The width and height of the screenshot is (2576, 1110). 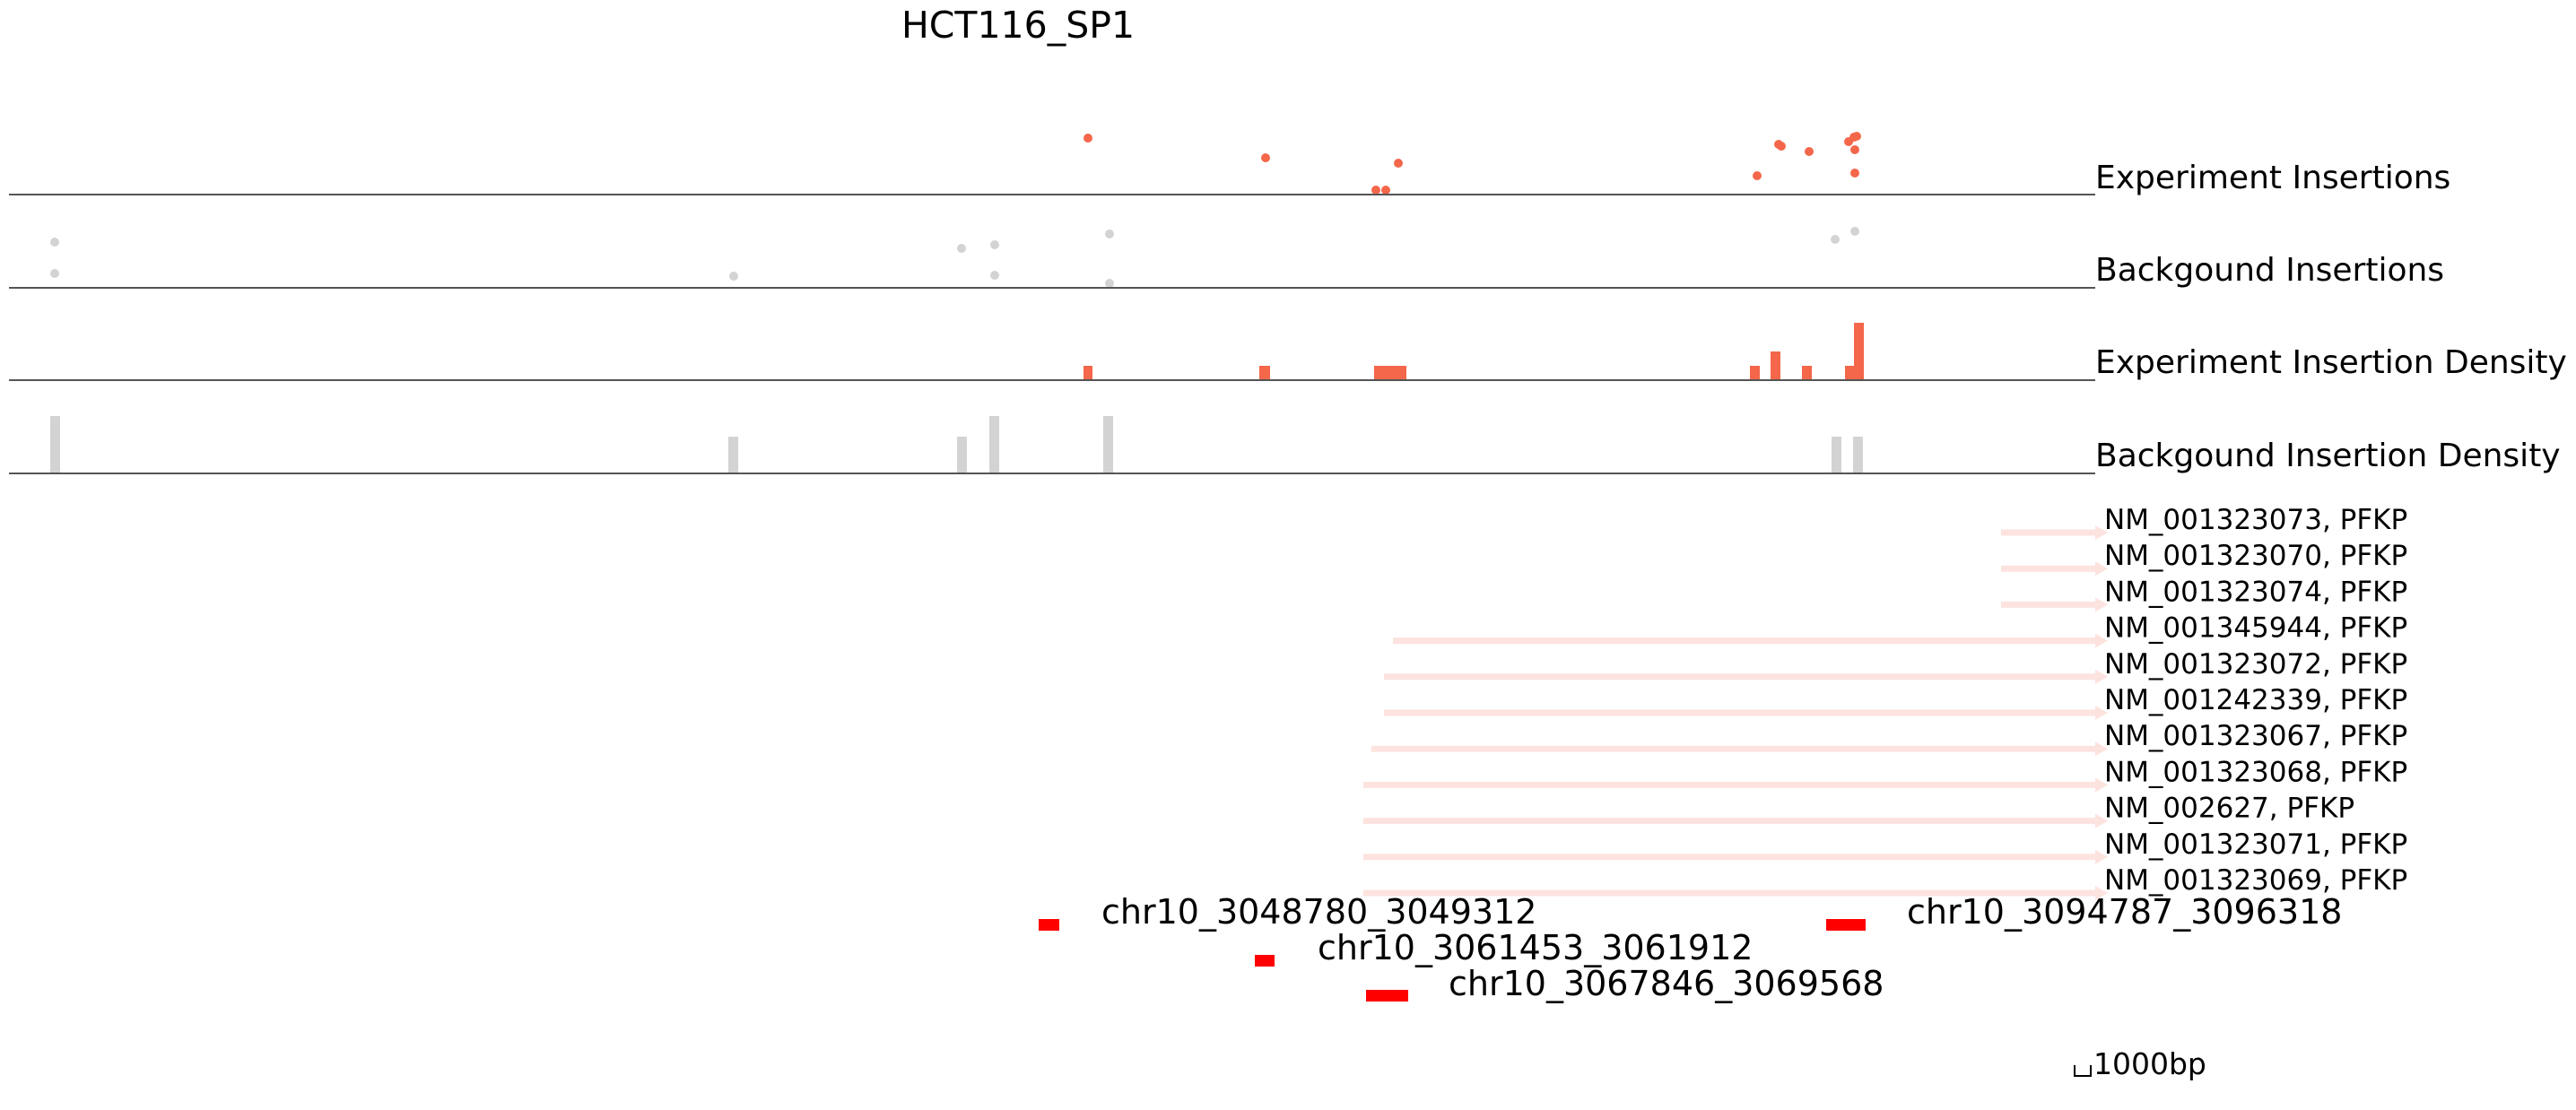 What do you see at coordinates (2255, 664) in the screenshot?
I see `transcript-label: NM_001323072, PFKP` at bounding box center [2255, 664].